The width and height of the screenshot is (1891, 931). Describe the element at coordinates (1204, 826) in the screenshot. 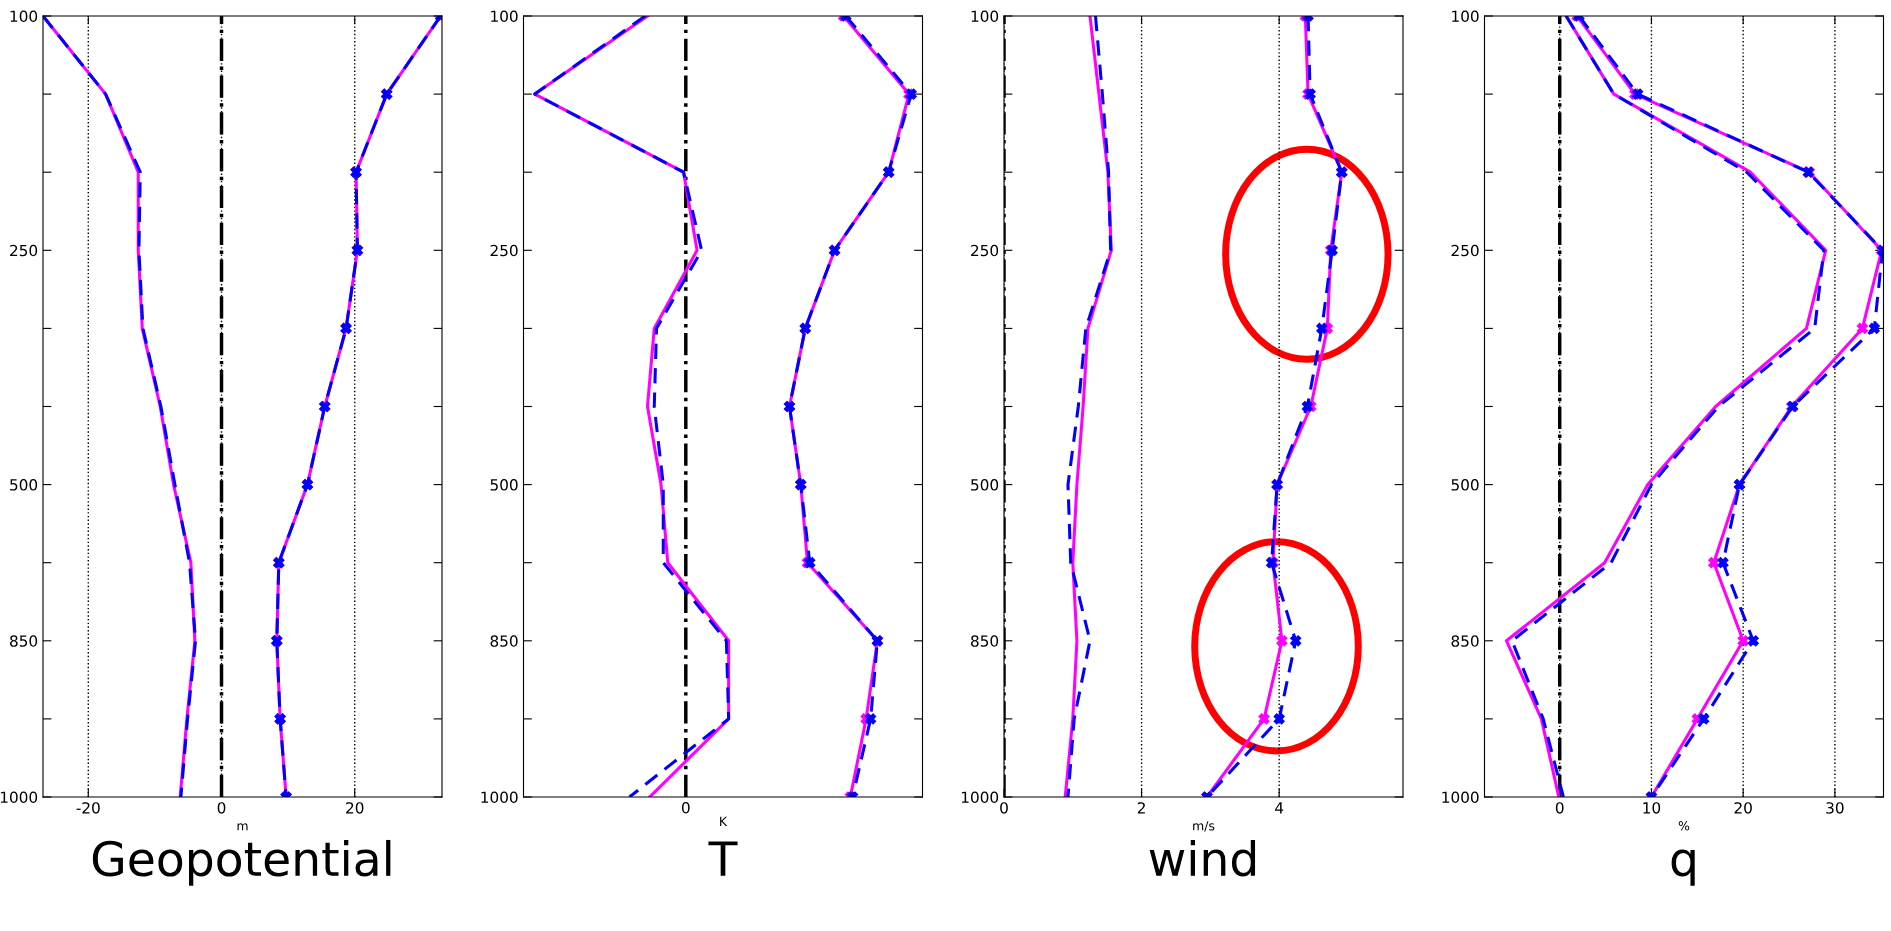

I see `x-axis-title: m/s` at that location.